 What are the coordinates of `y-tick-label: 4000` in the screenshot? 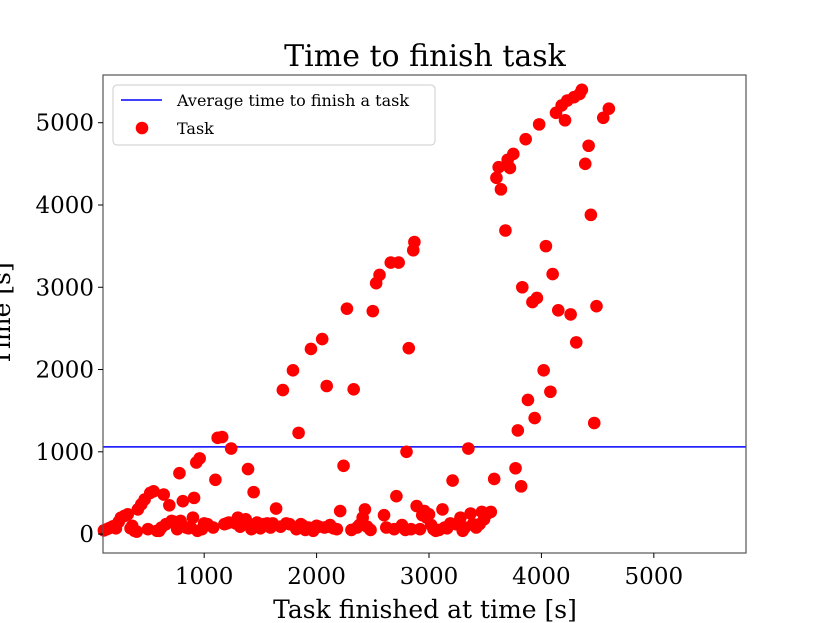 It's located at (64, 206).